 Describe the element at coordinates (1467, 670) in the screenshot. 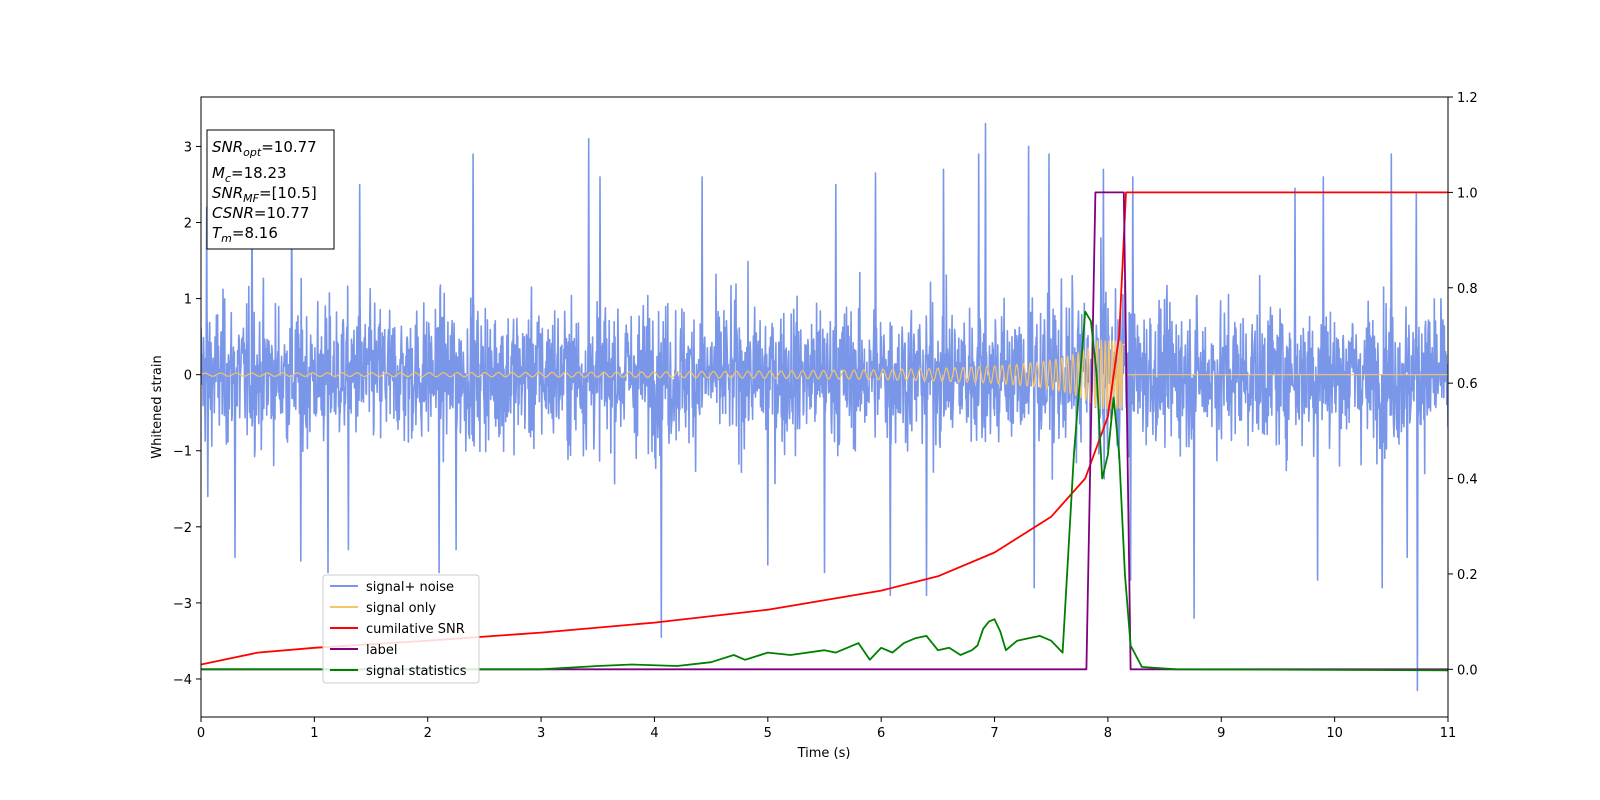

I see `y-right-tick-label: 0.0` at that location.